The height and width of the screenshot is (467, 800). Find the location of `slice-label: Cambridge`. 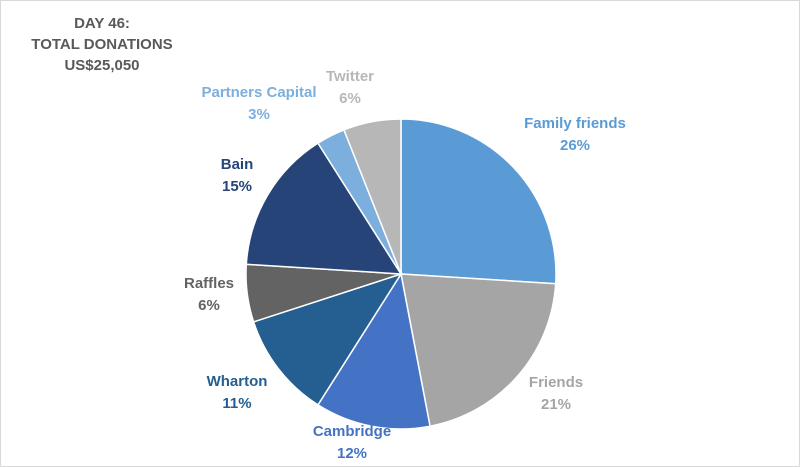

slice-label: Cambridge is located at coordinates (352, 431).